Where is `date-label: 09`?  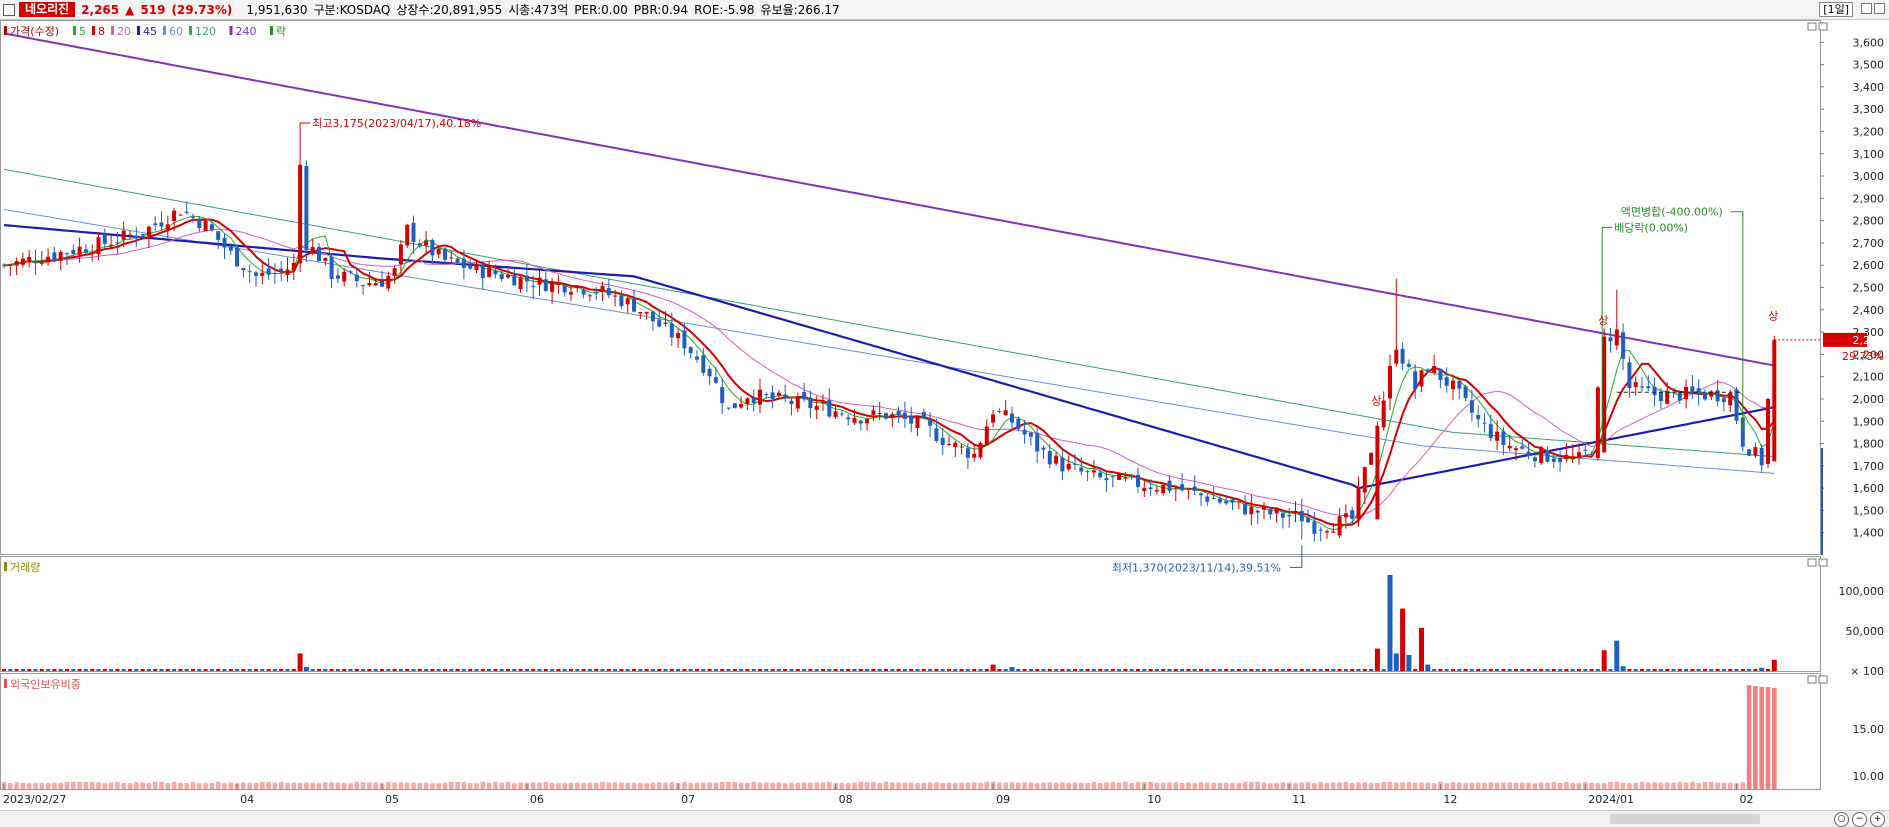
date-label: 09 is located at coordinates (1003, 799).